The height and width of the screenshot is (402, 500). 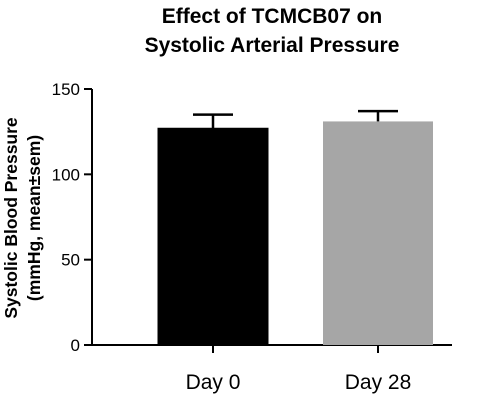 What do you see at coordinates (213, 382) in the screenshot?
I see `x-category-label-0: Day 0` at bounding box center [213, 382].